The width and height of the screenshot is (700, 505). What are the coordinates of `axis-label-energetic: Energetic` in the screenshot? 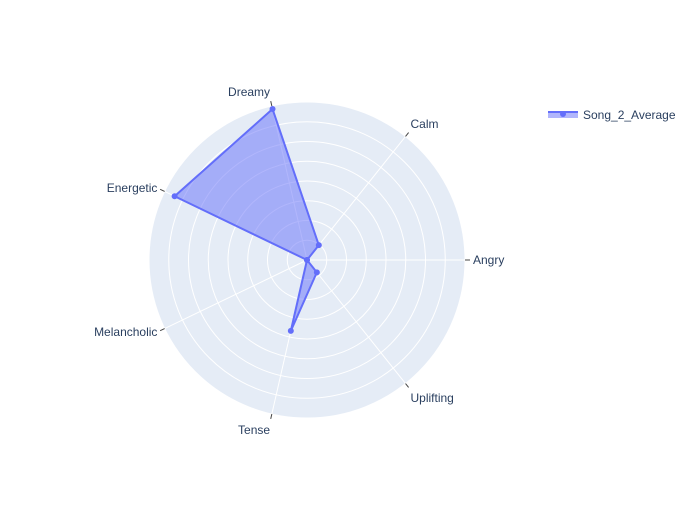 It's located at (132, 188).